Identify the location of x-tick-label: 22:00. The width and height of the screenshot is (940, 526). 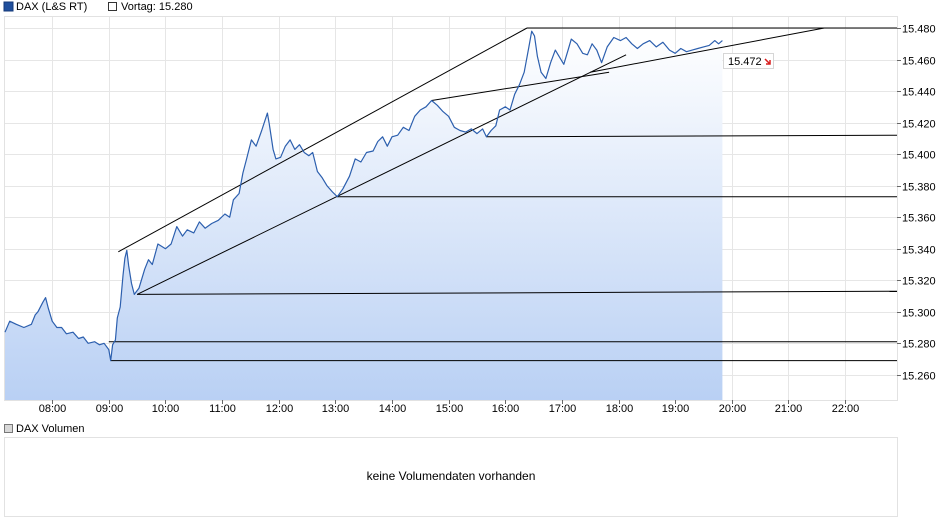
(846, 409).